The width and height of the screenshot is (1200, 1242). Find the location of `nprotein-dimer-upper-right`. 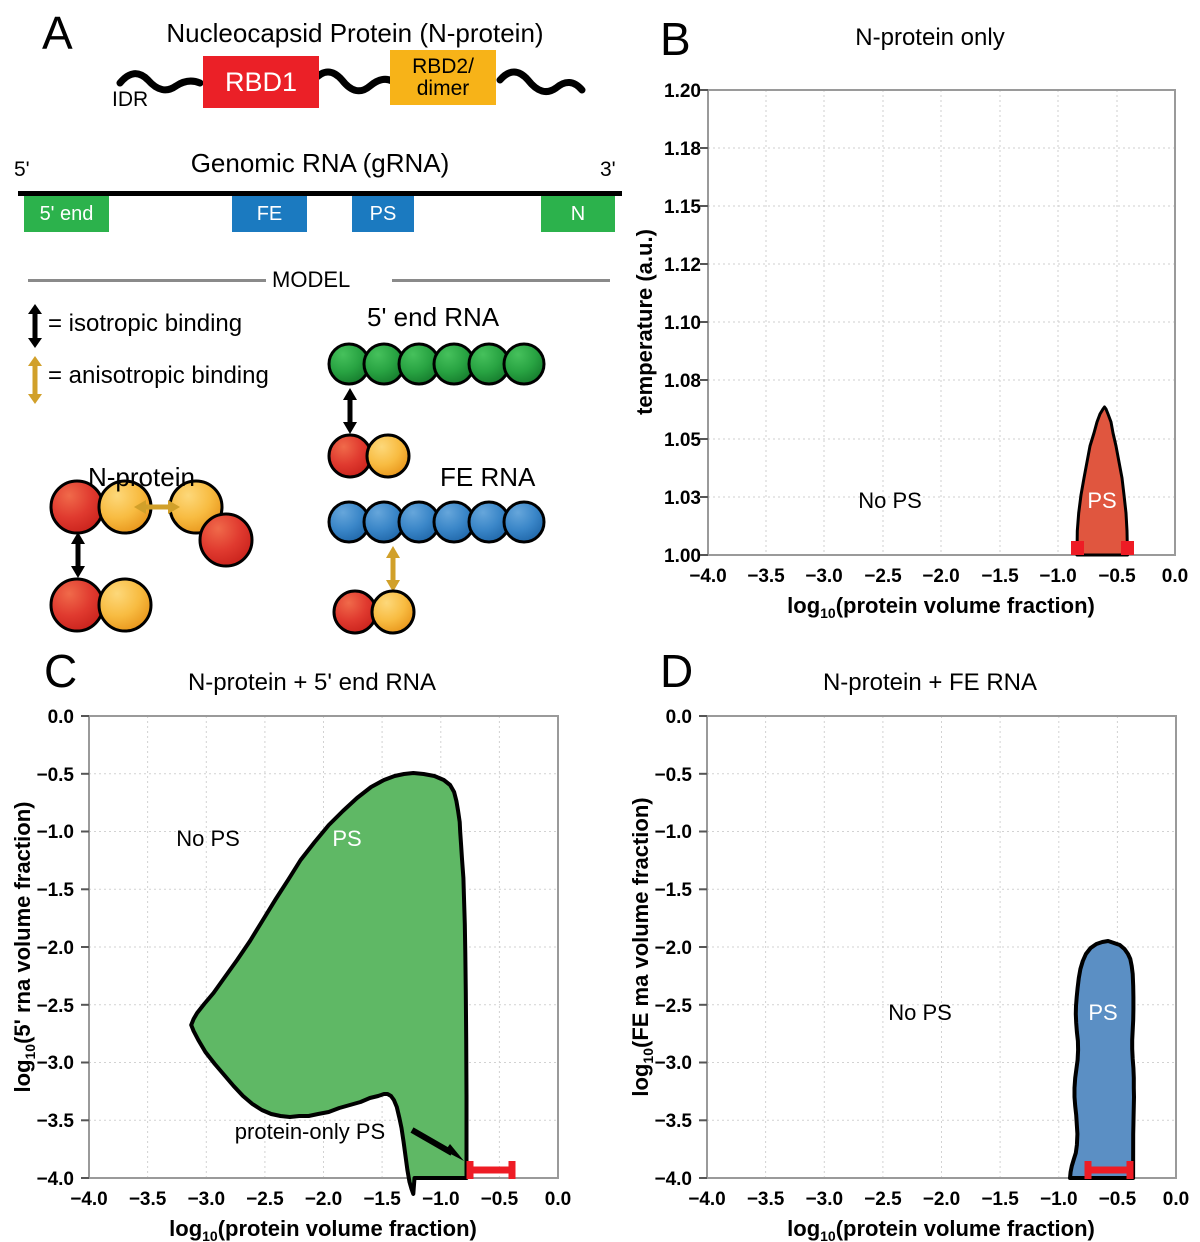

nprotein-dimer-upper-right is located at coordinates (211, 523).